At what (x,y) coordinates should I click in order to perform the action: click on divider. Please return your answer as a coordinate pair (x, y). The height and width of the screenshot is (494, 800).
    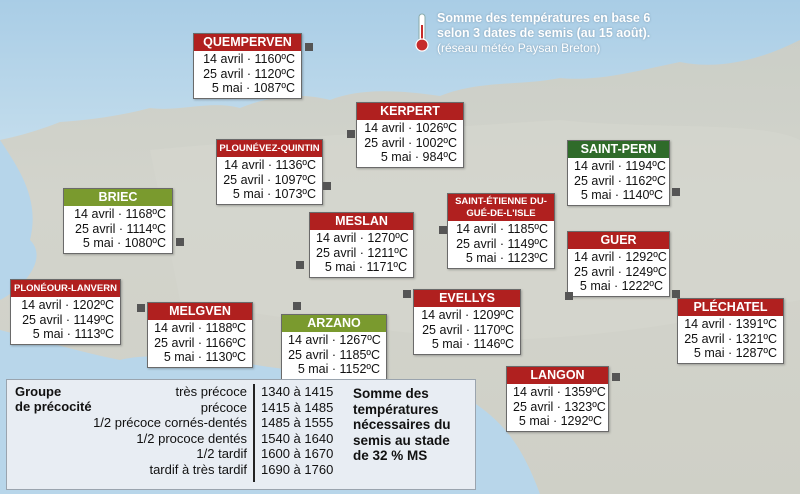
    Looking at the image, I should click on (254, 433).